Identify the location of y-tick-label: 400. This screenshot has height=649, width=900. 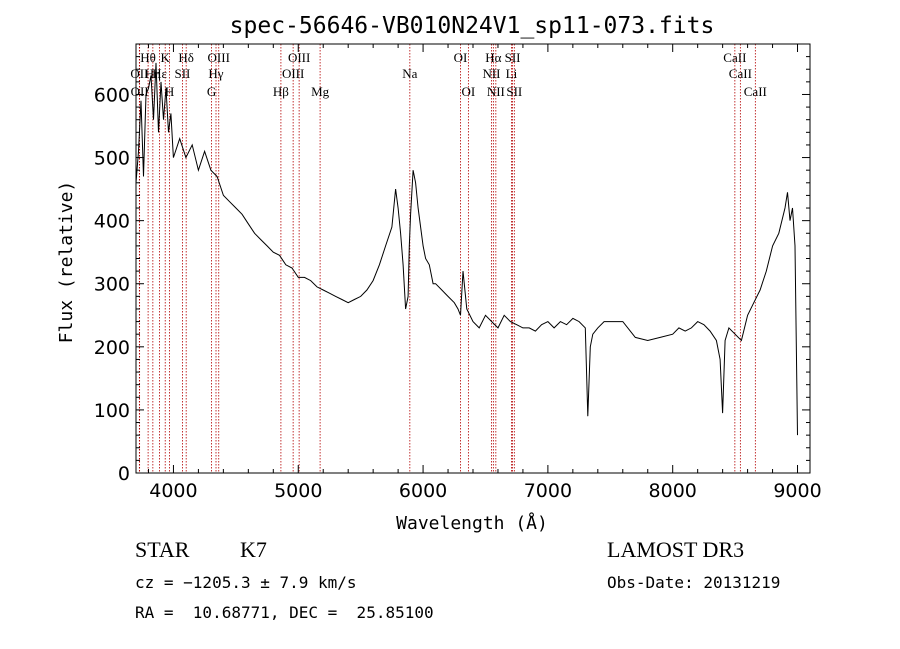
(112, 222).